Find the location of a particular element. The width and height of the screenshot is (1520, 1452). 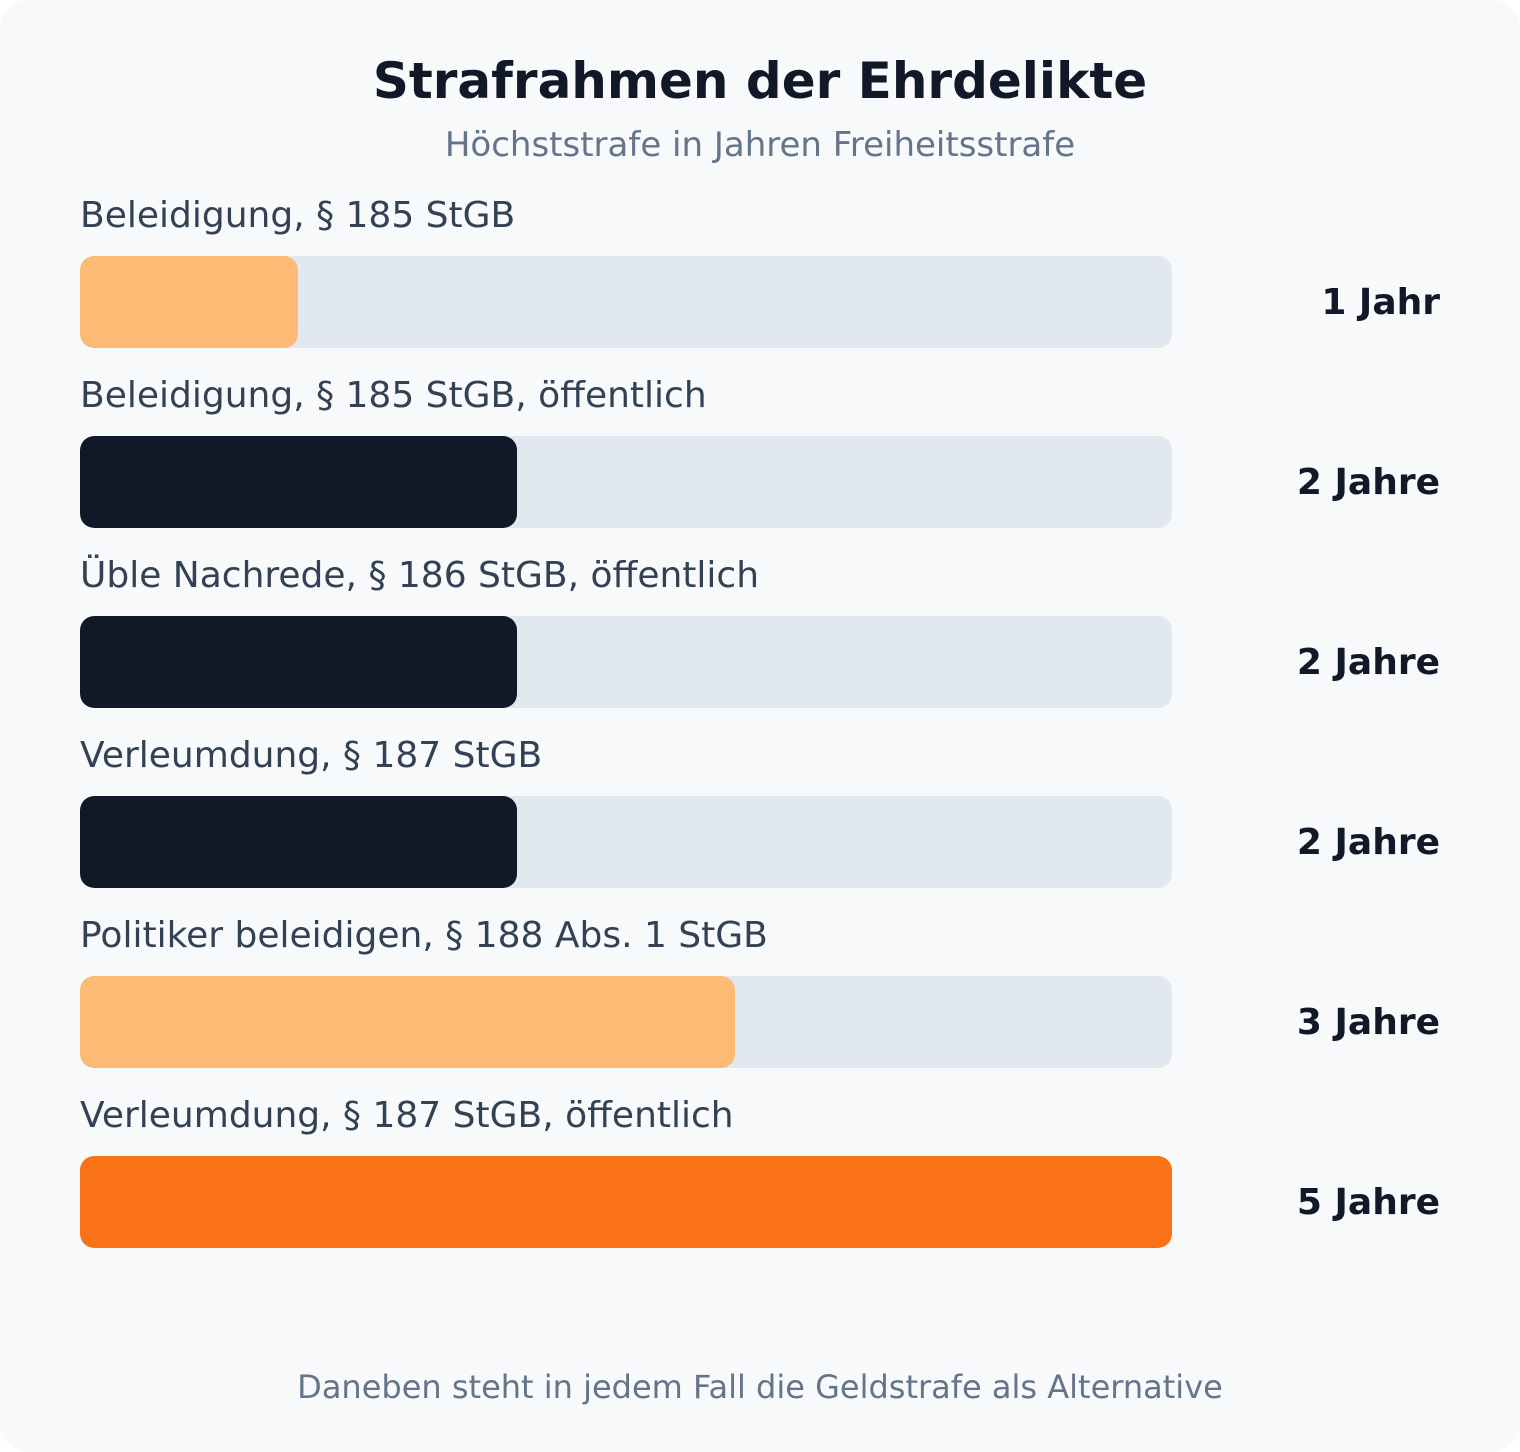

bar-category-label: Verleumdung, § 187 StGB, öffentlich is located at coordinates (407, 1115).